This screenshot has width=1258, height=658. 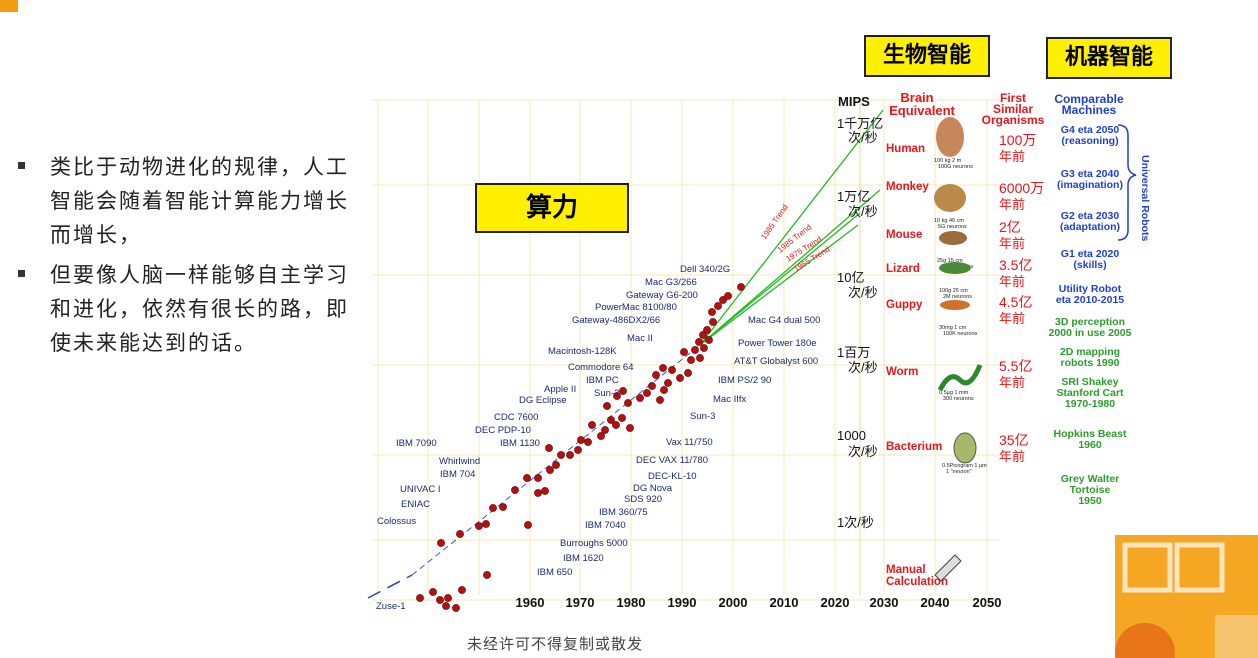 I want to click on y-axis-label: 次/秒, so click(x=863, y=137).